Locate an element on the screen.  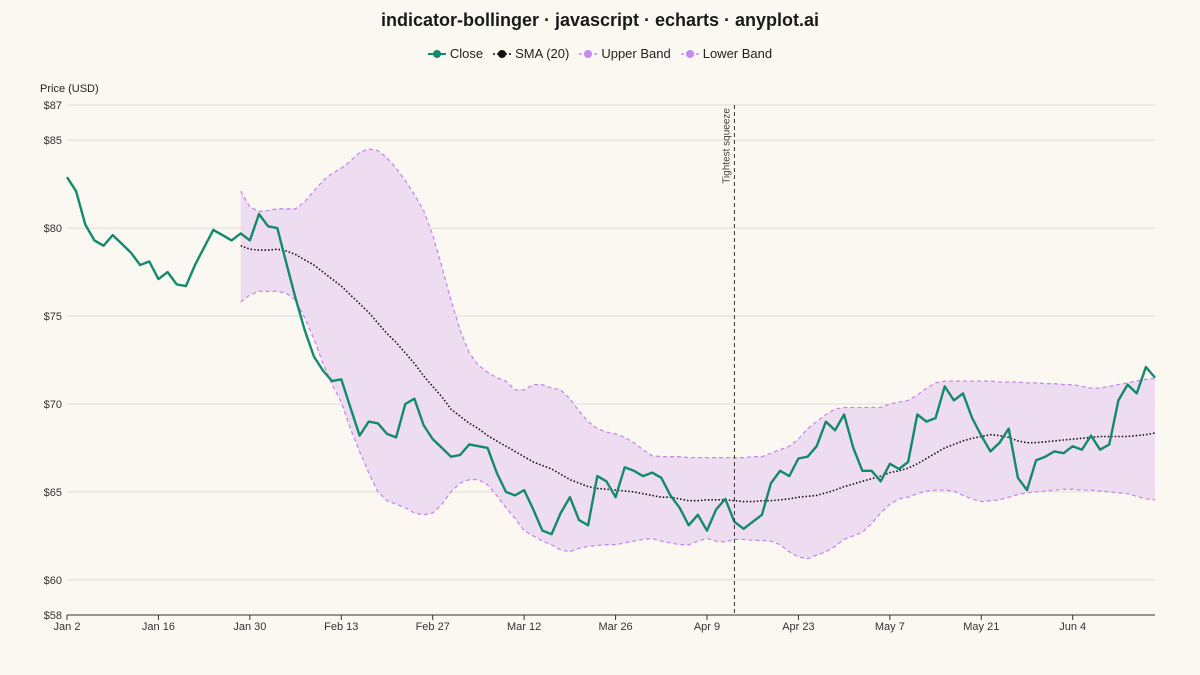
legend-swatch-close-icon is located at coordinates (436, 53).